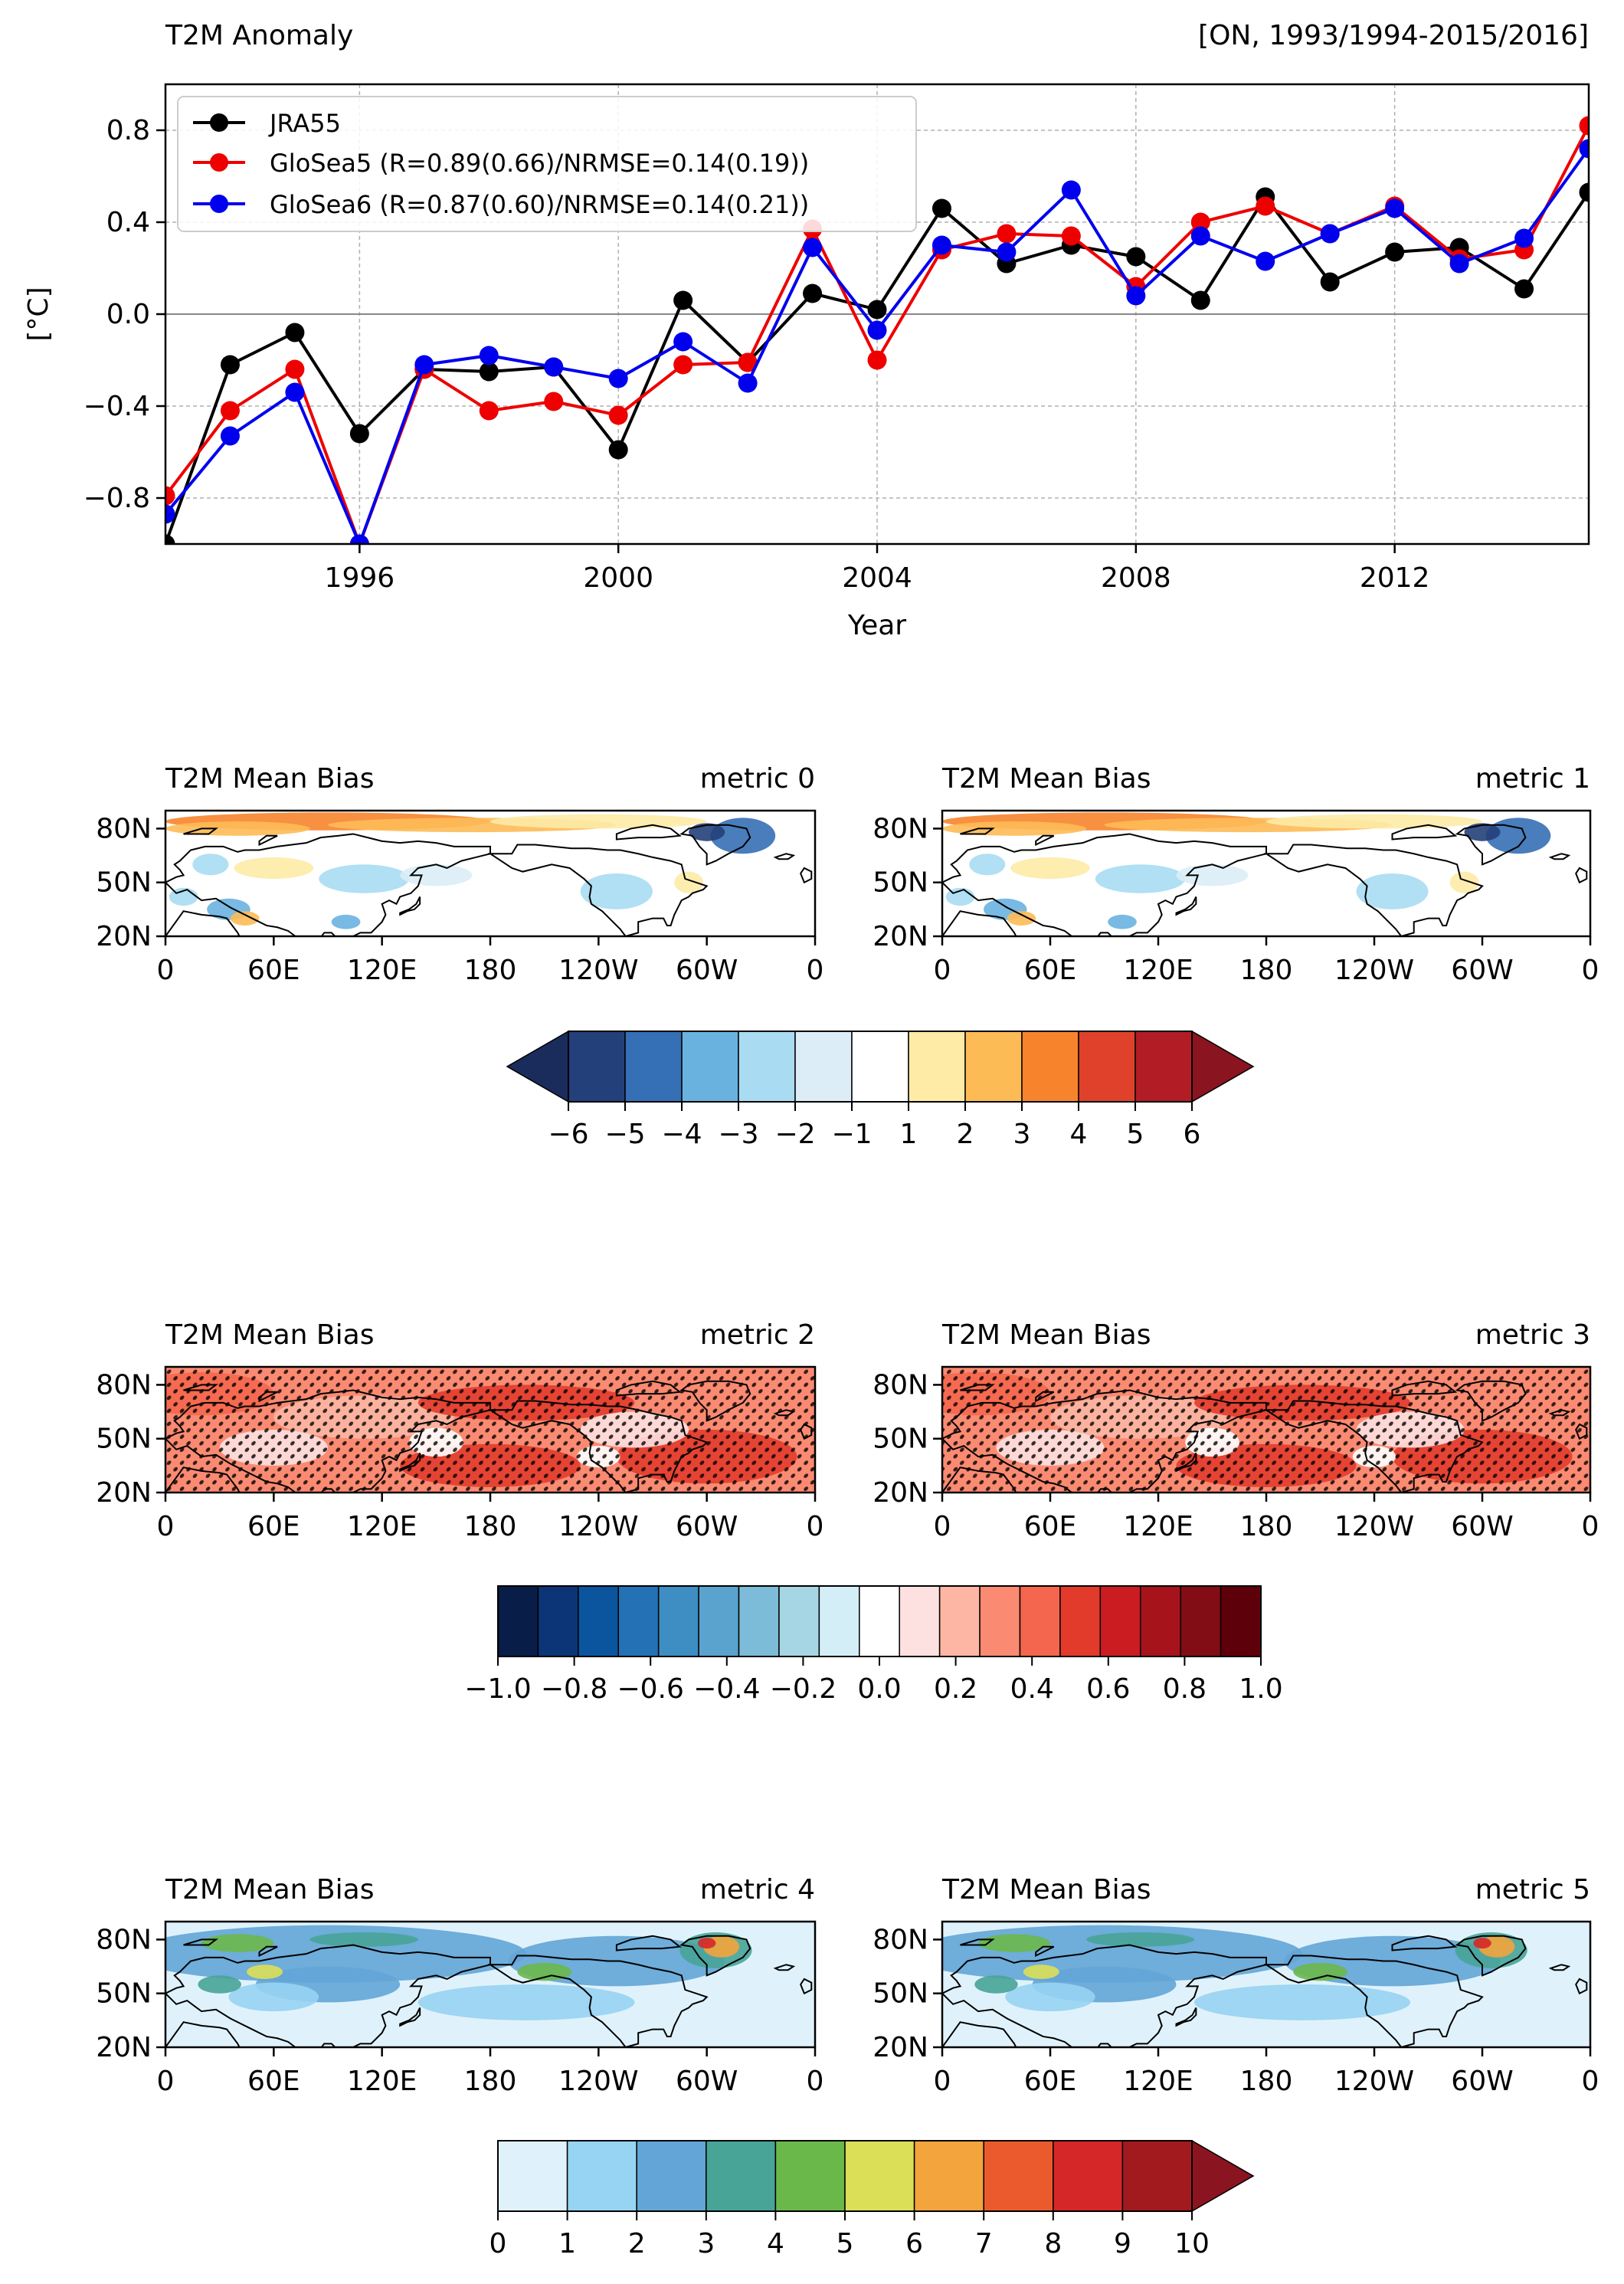  I want to click on colorbar-tick-label: −1.0, so click(498, 1689).